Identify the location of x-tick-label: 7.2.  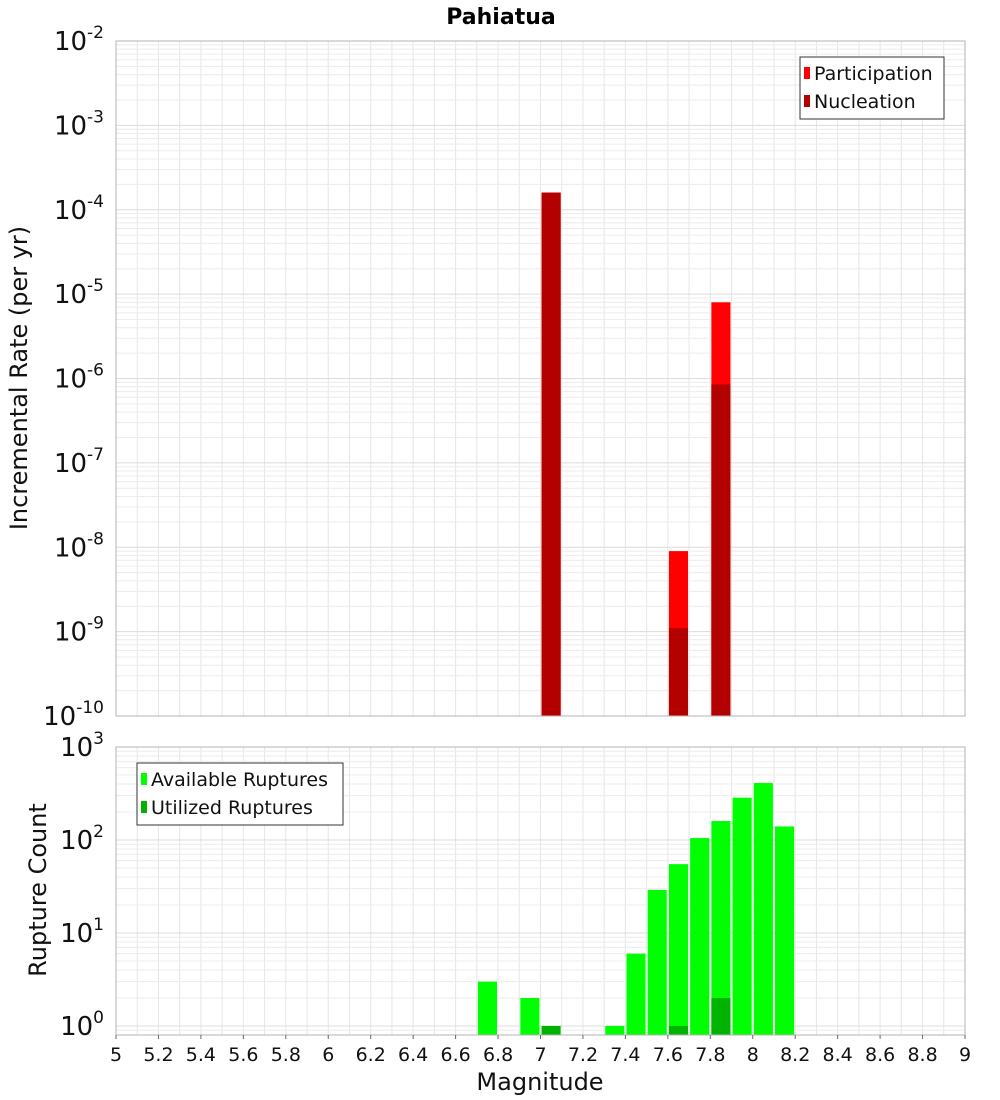
(583, 1055).